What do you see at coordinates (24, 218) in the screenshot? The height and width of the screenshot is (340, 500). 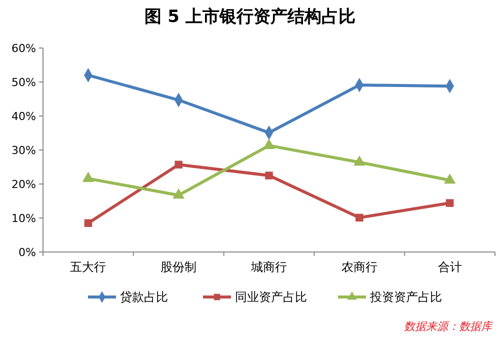 I see `y-tick-label: 10%` at bounding box center [24, 218].